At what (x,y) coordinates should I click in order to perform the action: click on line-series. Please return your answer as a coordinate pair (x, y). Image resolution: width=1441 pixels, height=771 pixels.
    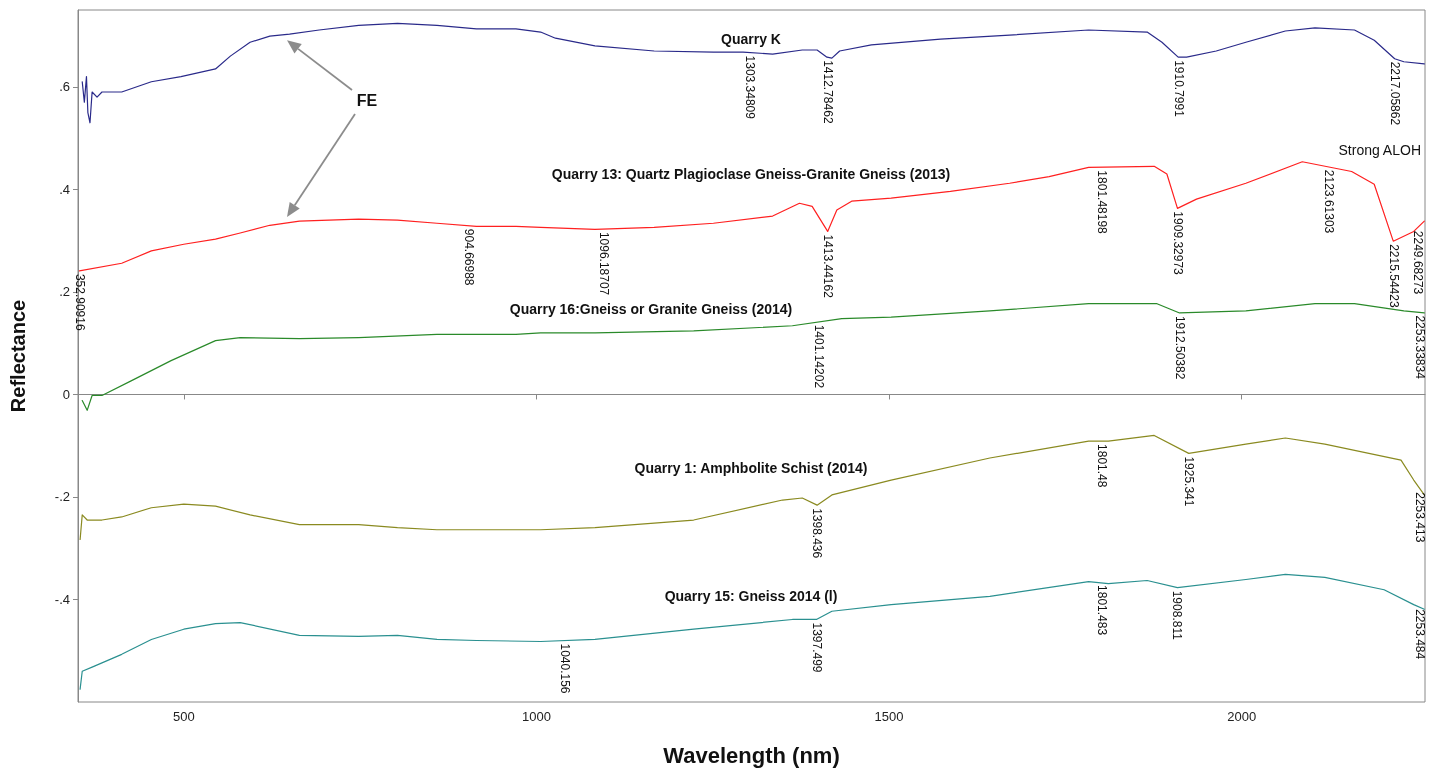
    Looking at the image, I should click on (753, 73).